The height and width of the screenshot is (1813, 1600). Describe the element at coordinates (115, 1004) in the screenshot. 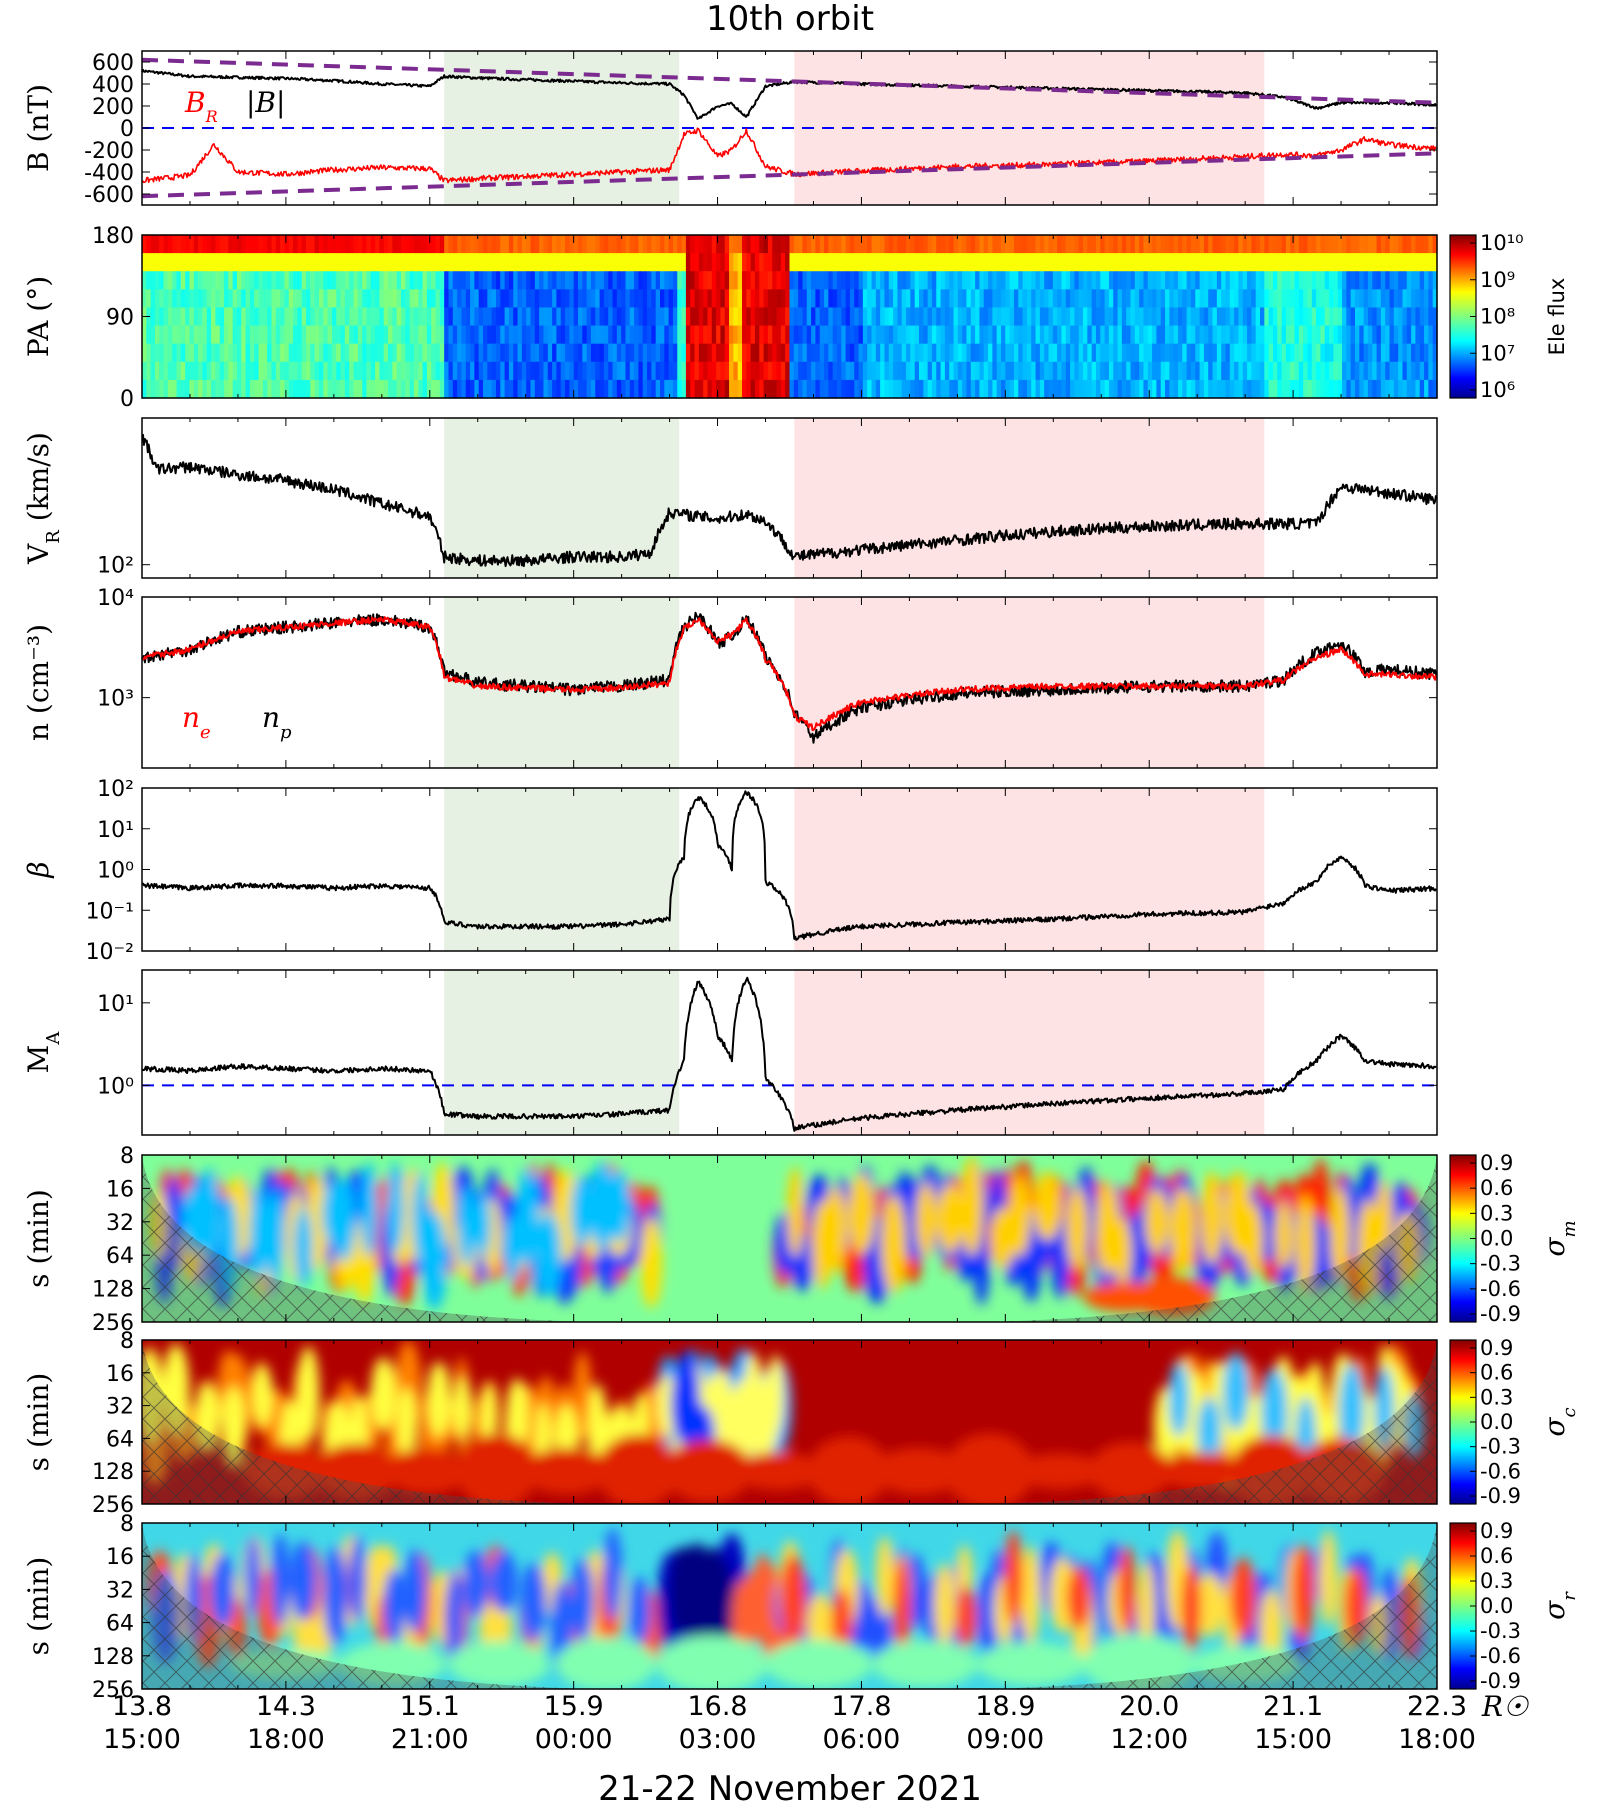

I see `y-tick-label: 10¹` at that location.